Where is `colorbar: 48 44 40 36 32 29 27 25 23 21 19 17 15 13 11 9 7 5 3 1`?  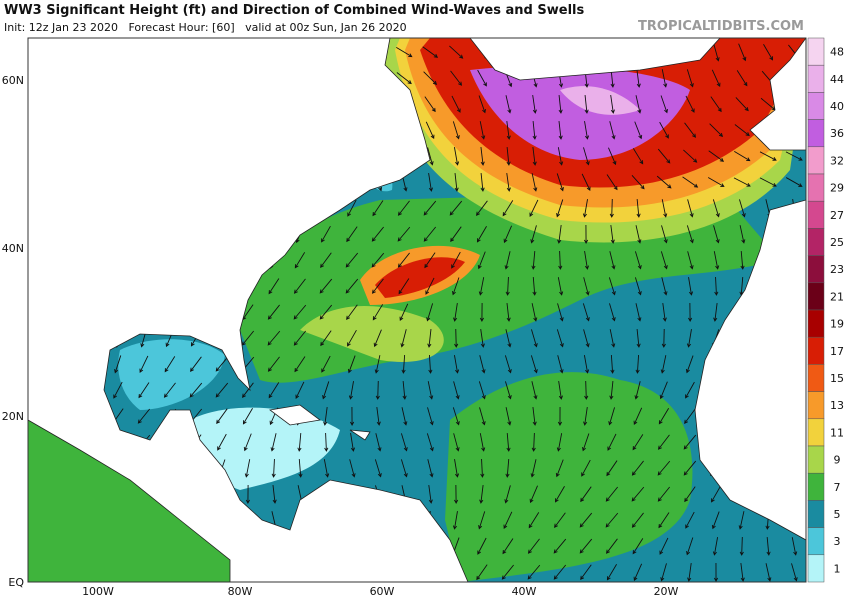
colorbar: 48 44 40 36 32 29 27 25 23 21 19 17 15 13 11 9 7 5 3 1 is located at coordinates (825, 310).